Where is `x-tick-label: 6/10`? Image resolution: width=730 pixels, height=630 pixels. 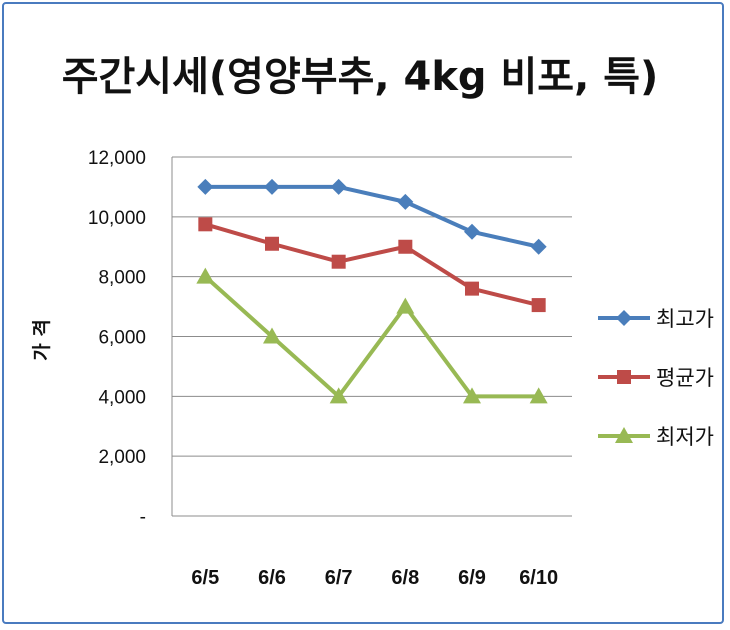
x-tick-label: 6/10 is located at coordinates (538, 578).